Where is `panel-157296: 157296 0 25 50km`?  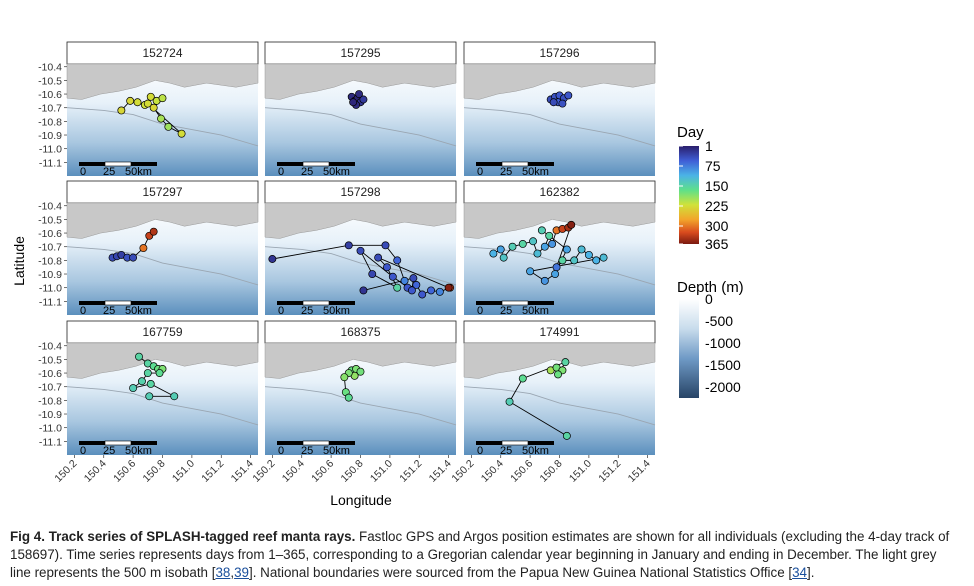
panel-157296: 157296 0 25 50km is located at coordinates (559, 109).